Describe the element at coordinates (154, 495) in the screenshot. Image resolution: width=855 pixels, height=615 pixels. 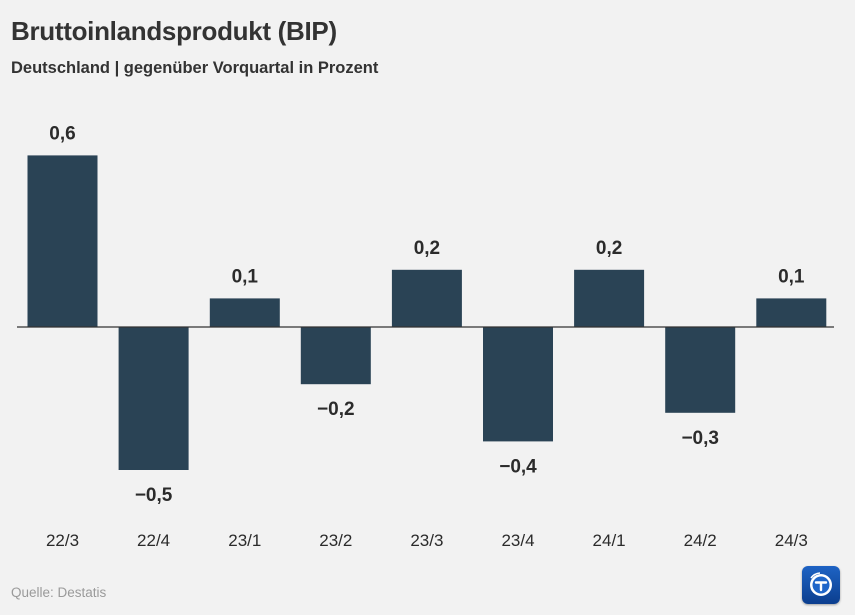
I see `data-label: −0,5` at that location.